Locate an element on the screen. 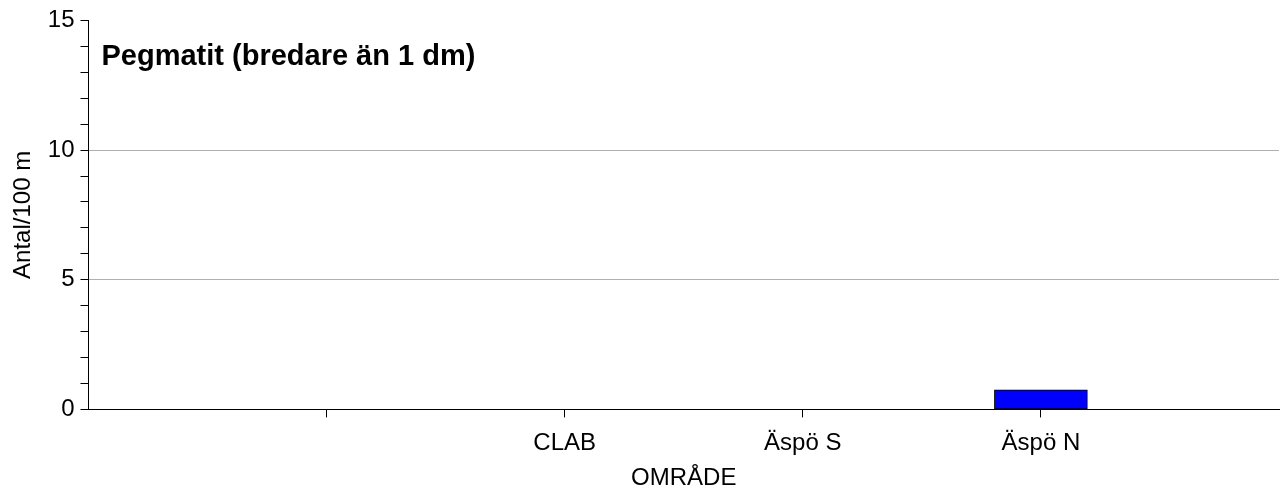 The image size is (1281, 497). y-tick-label: 10 is located at coordinates (61, 148).